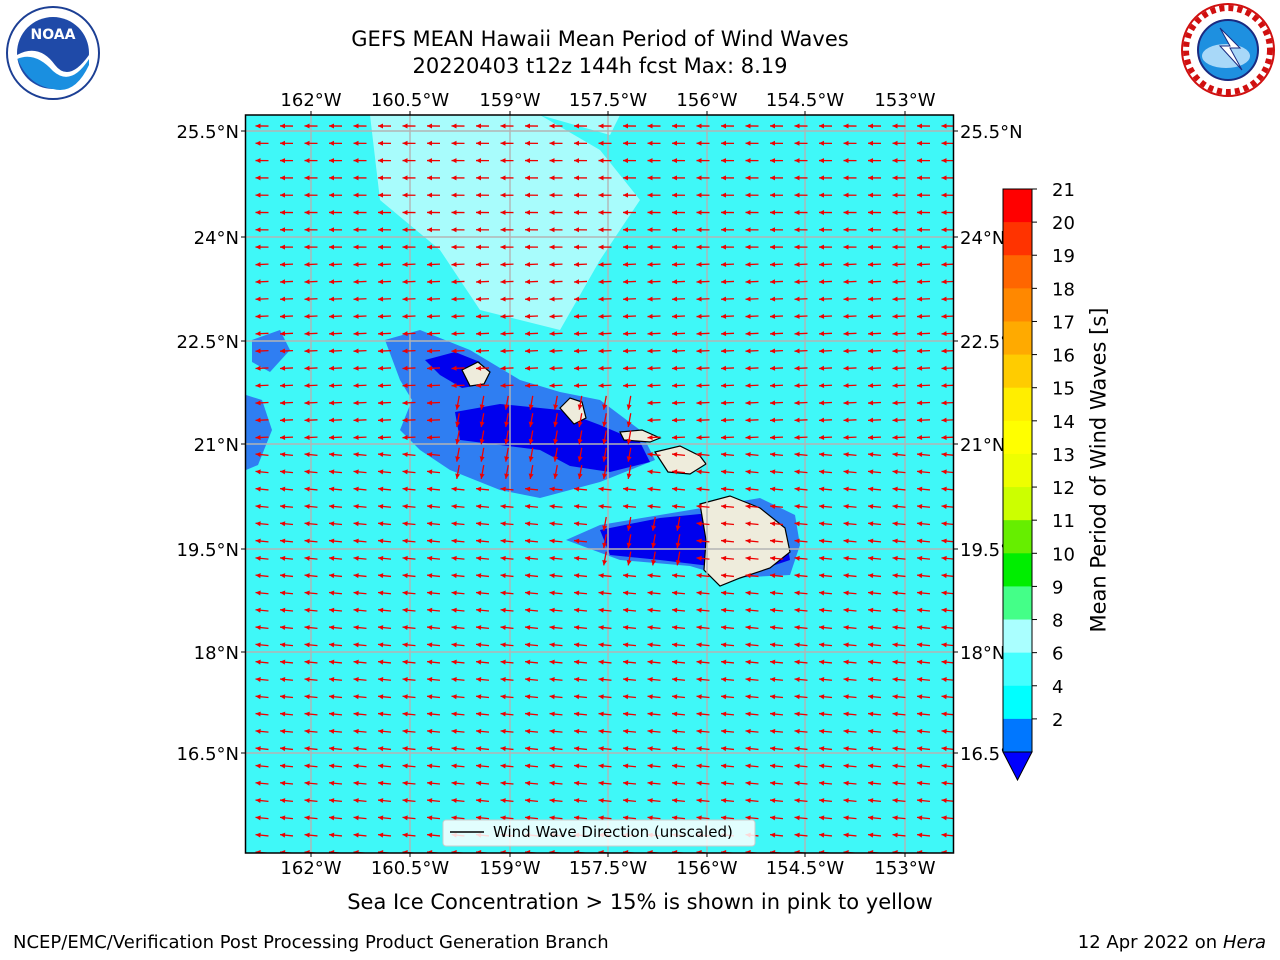  I want to click on colorbar-tick-label: 11, so click(1063, 521).